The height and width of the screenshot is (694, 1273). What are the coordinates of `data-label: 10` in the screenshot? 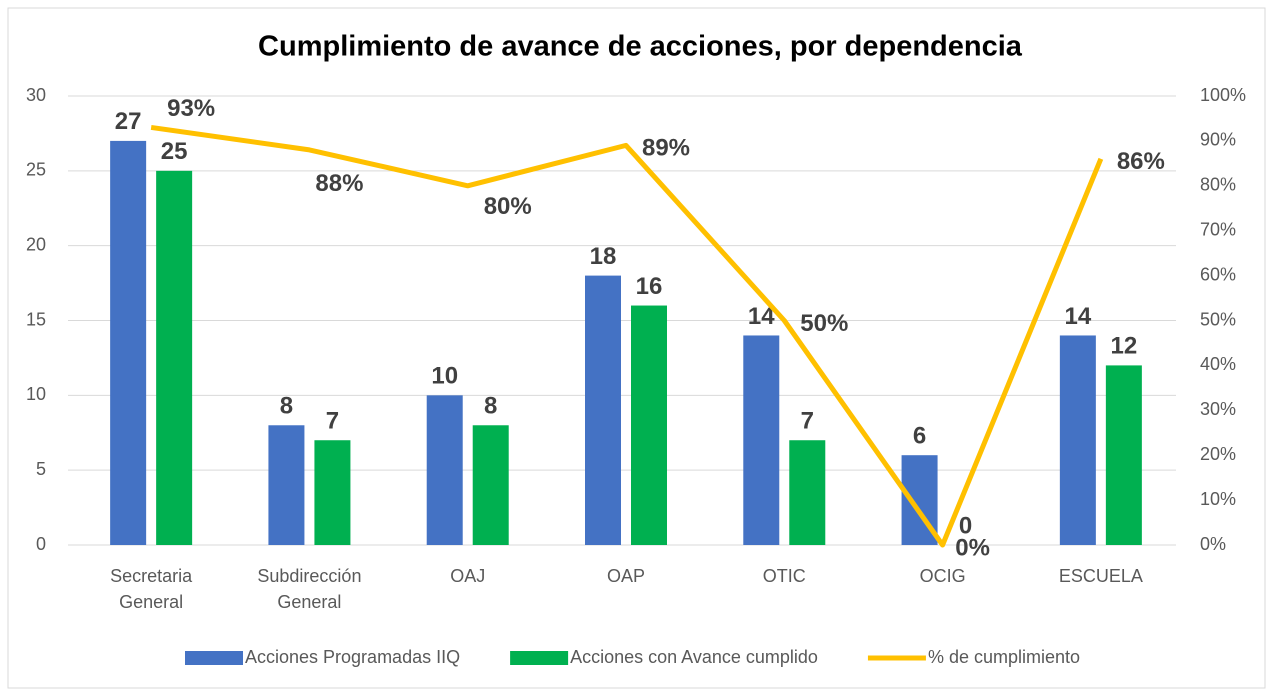 It's located at (444, 376).